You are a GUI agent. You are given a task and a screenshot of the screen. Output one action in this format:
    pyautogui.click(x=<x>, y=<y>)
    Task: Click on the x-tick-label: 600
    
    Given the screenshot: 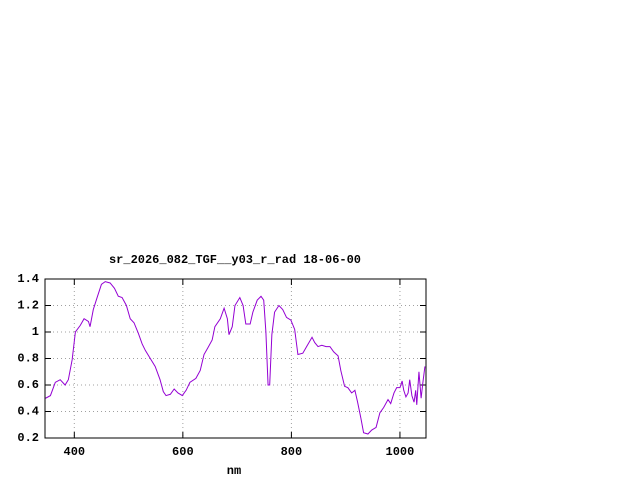 What is the action you would take?
    pyautogui.click(x=183, y=452)
    